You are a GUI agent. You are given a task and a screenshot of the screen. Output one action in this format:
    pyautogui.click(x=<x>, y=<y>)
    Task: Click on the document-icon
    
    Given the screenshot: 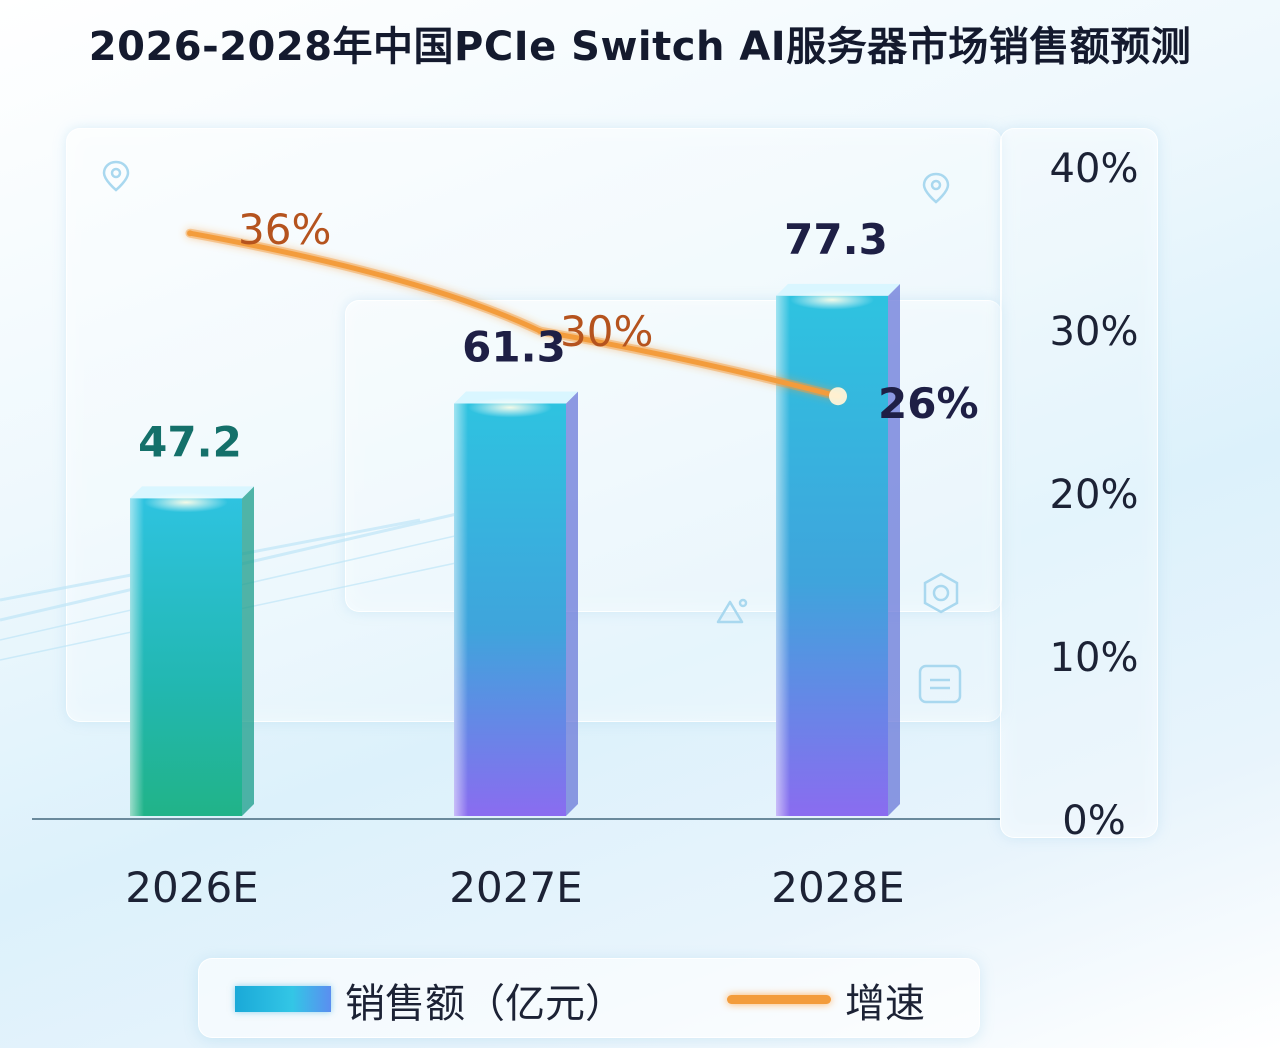 What is the action you would take?
    pyautogui.click(x=940, y=684)
    